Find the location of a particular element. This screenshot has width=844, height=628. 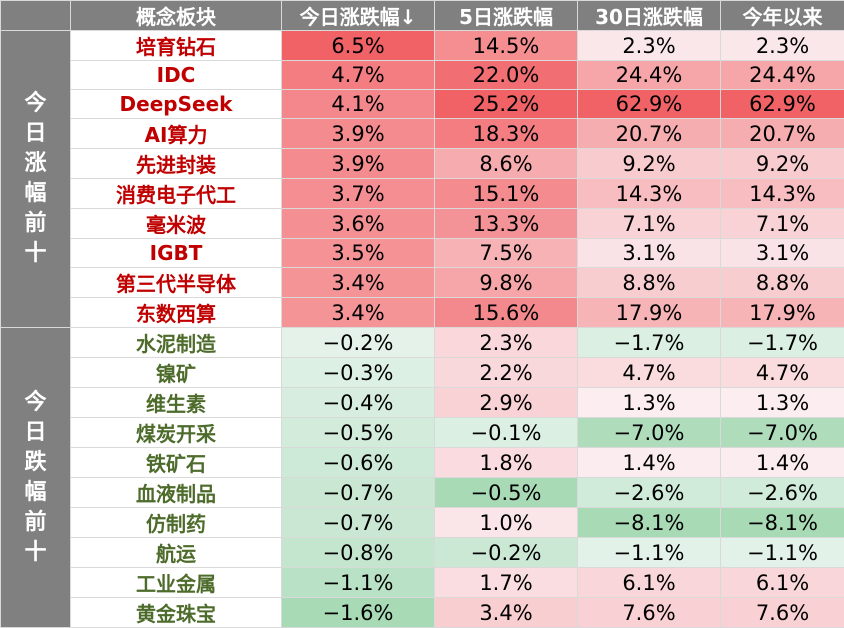

header-5day-change: 5日涨跌幅 is located at coordinates (506, 16).